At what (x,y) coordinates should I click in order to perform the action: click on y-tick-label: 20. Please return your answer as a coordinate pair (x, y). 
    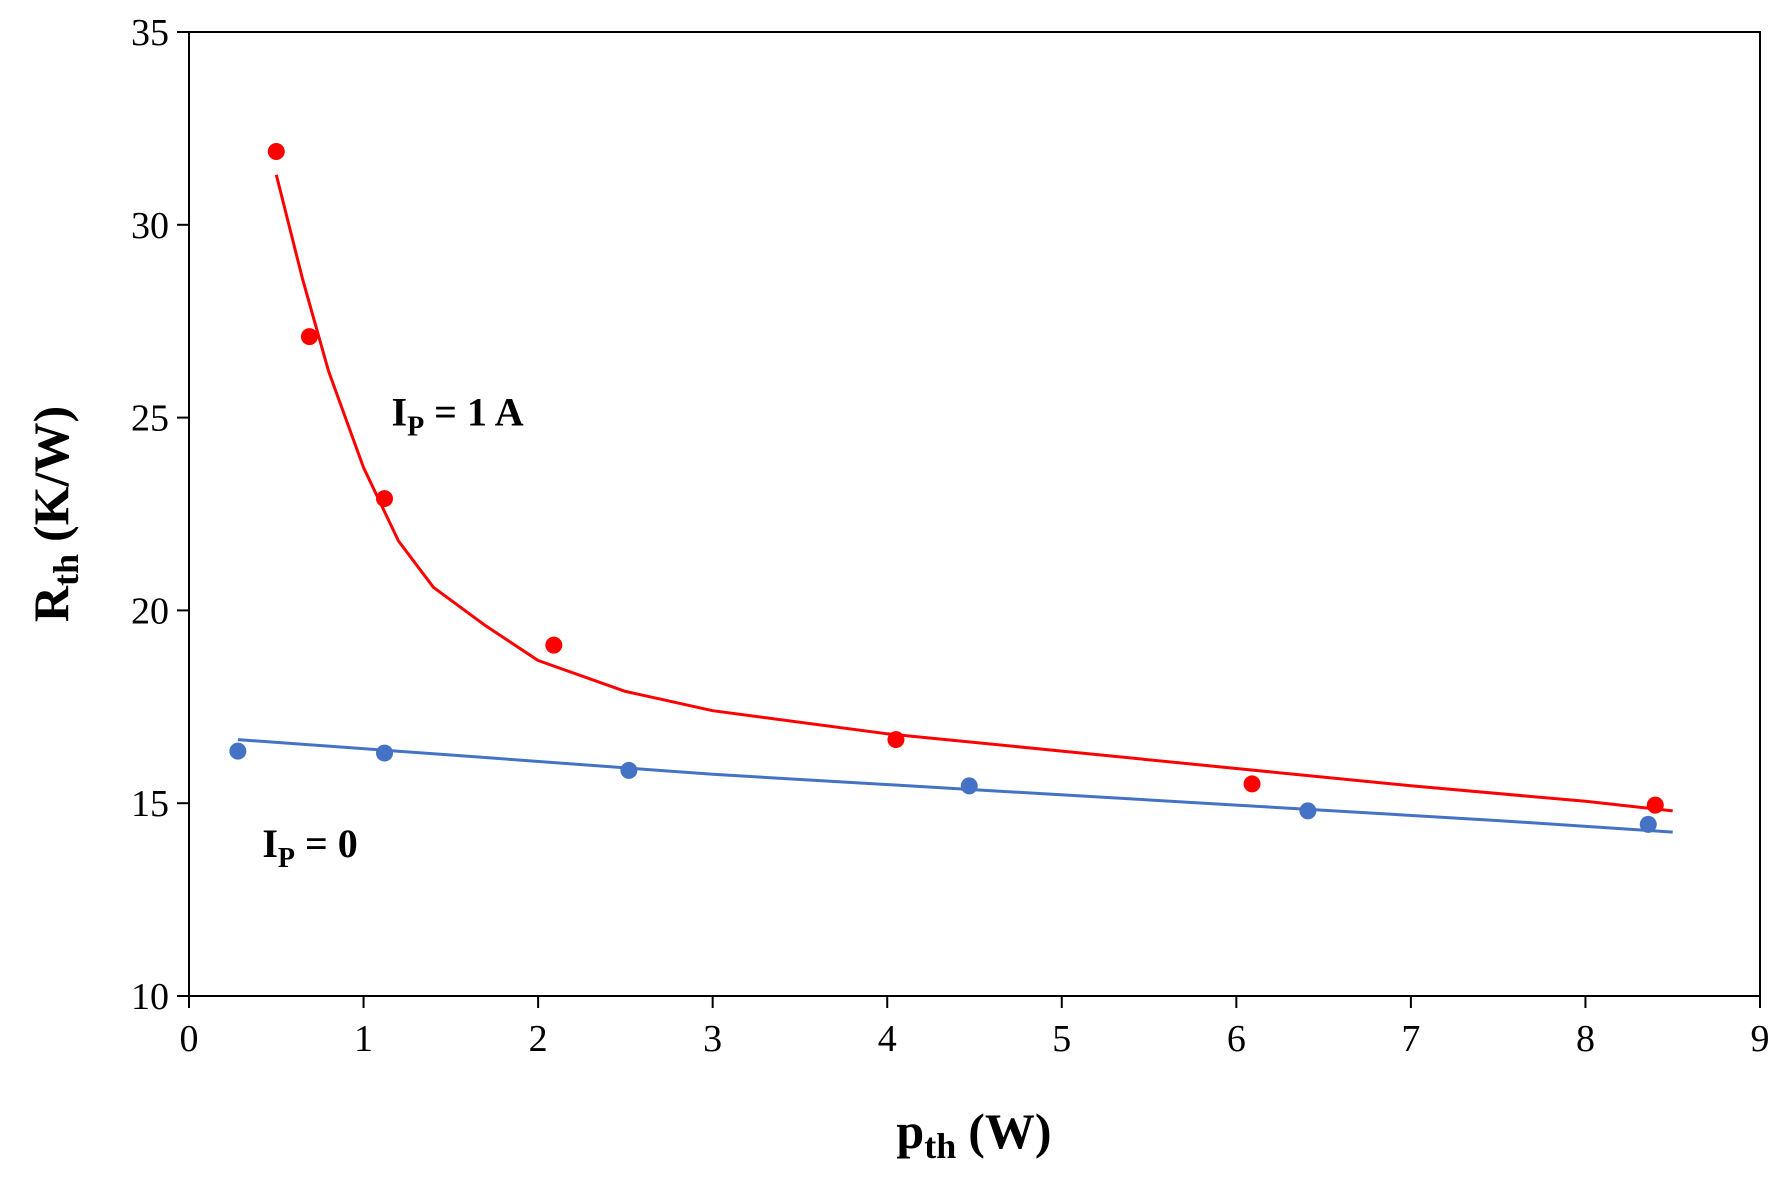
    Looking at the image, I should click on (150, 611).